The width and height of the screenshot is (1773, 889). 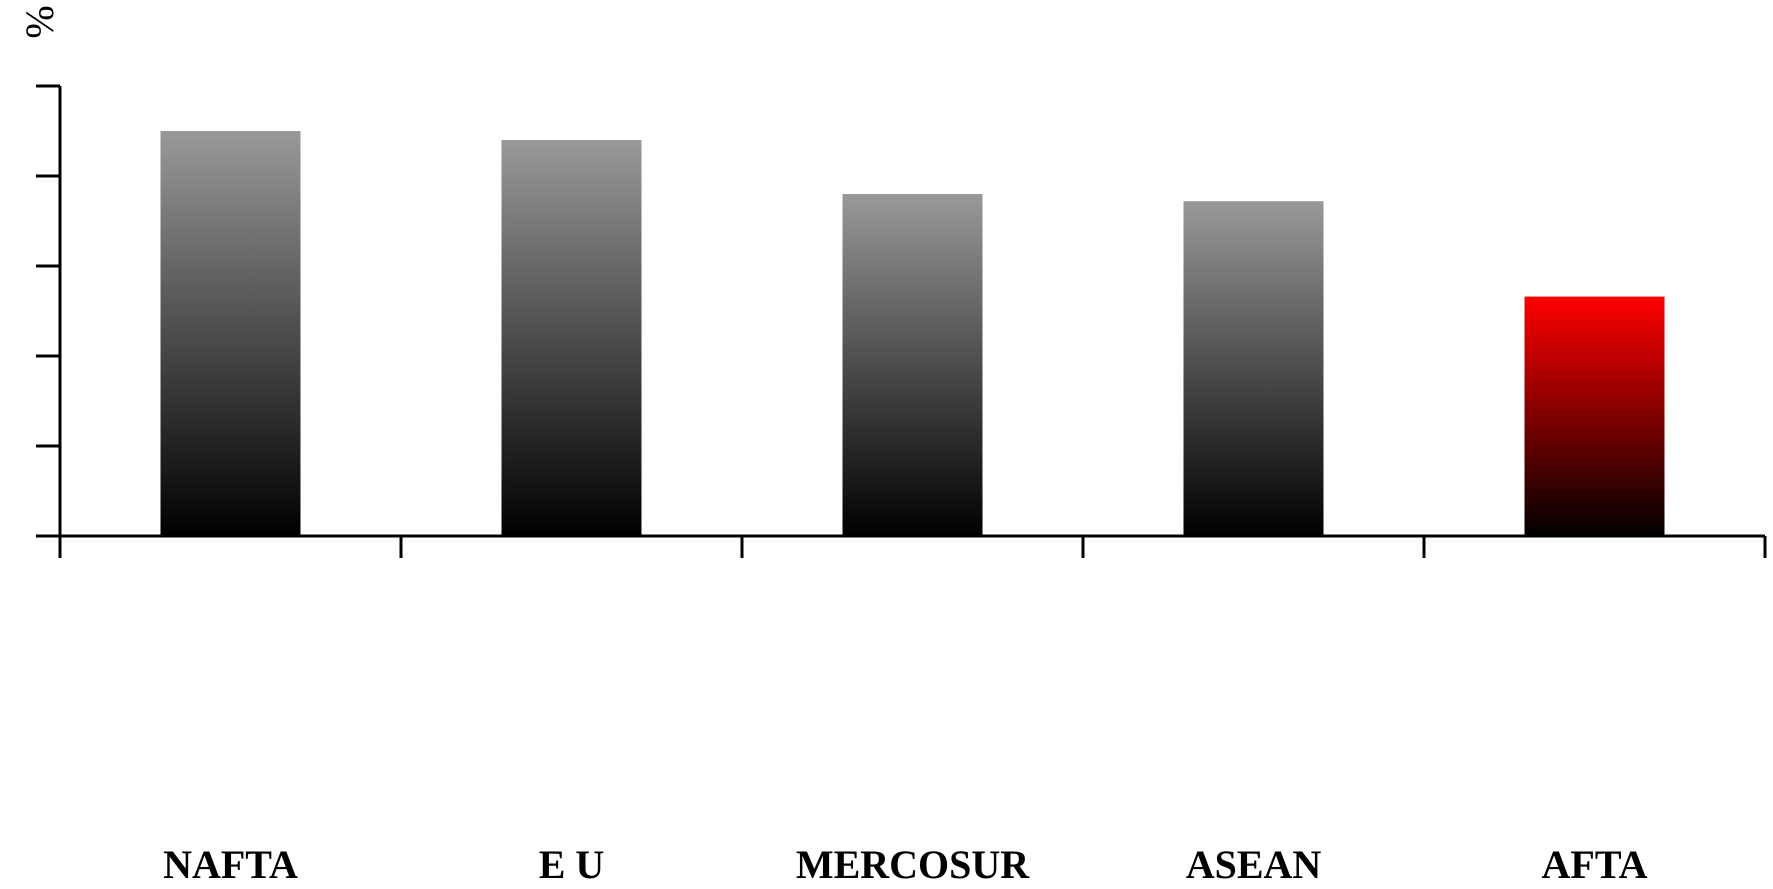 What do you see at coordinates (48, 311) in the screenshot?
I see `y-ticks-group` at bounding box center [48, 311].